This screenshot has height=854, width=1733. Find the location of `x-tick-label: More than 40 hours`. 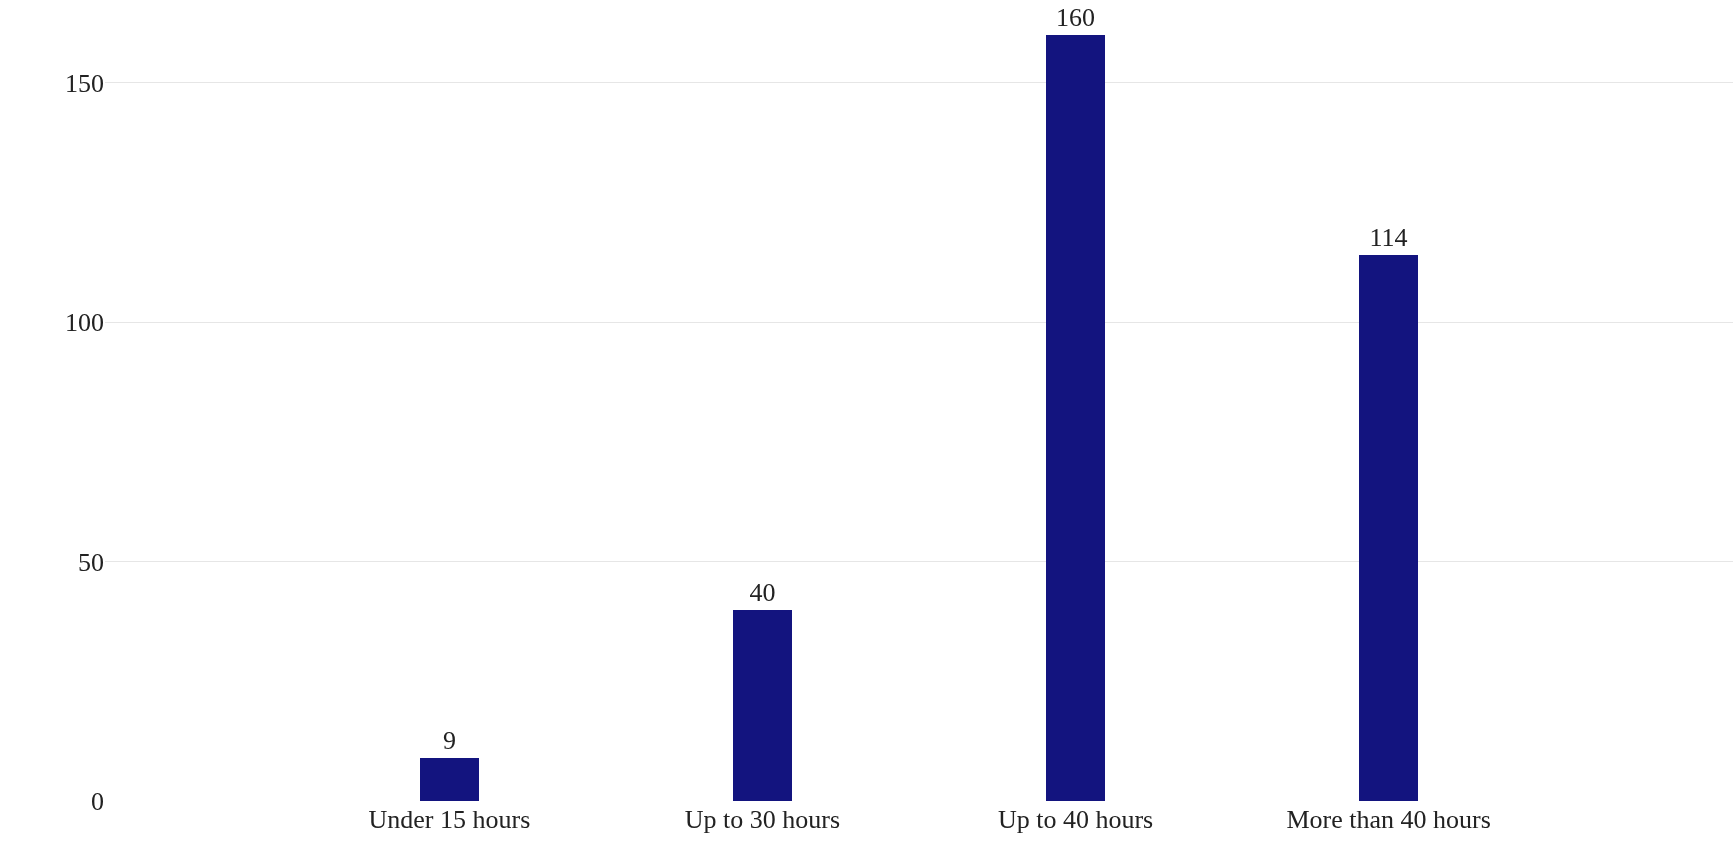

x-tick-label: More than 40 hours is located at coordinates (1388, 819).